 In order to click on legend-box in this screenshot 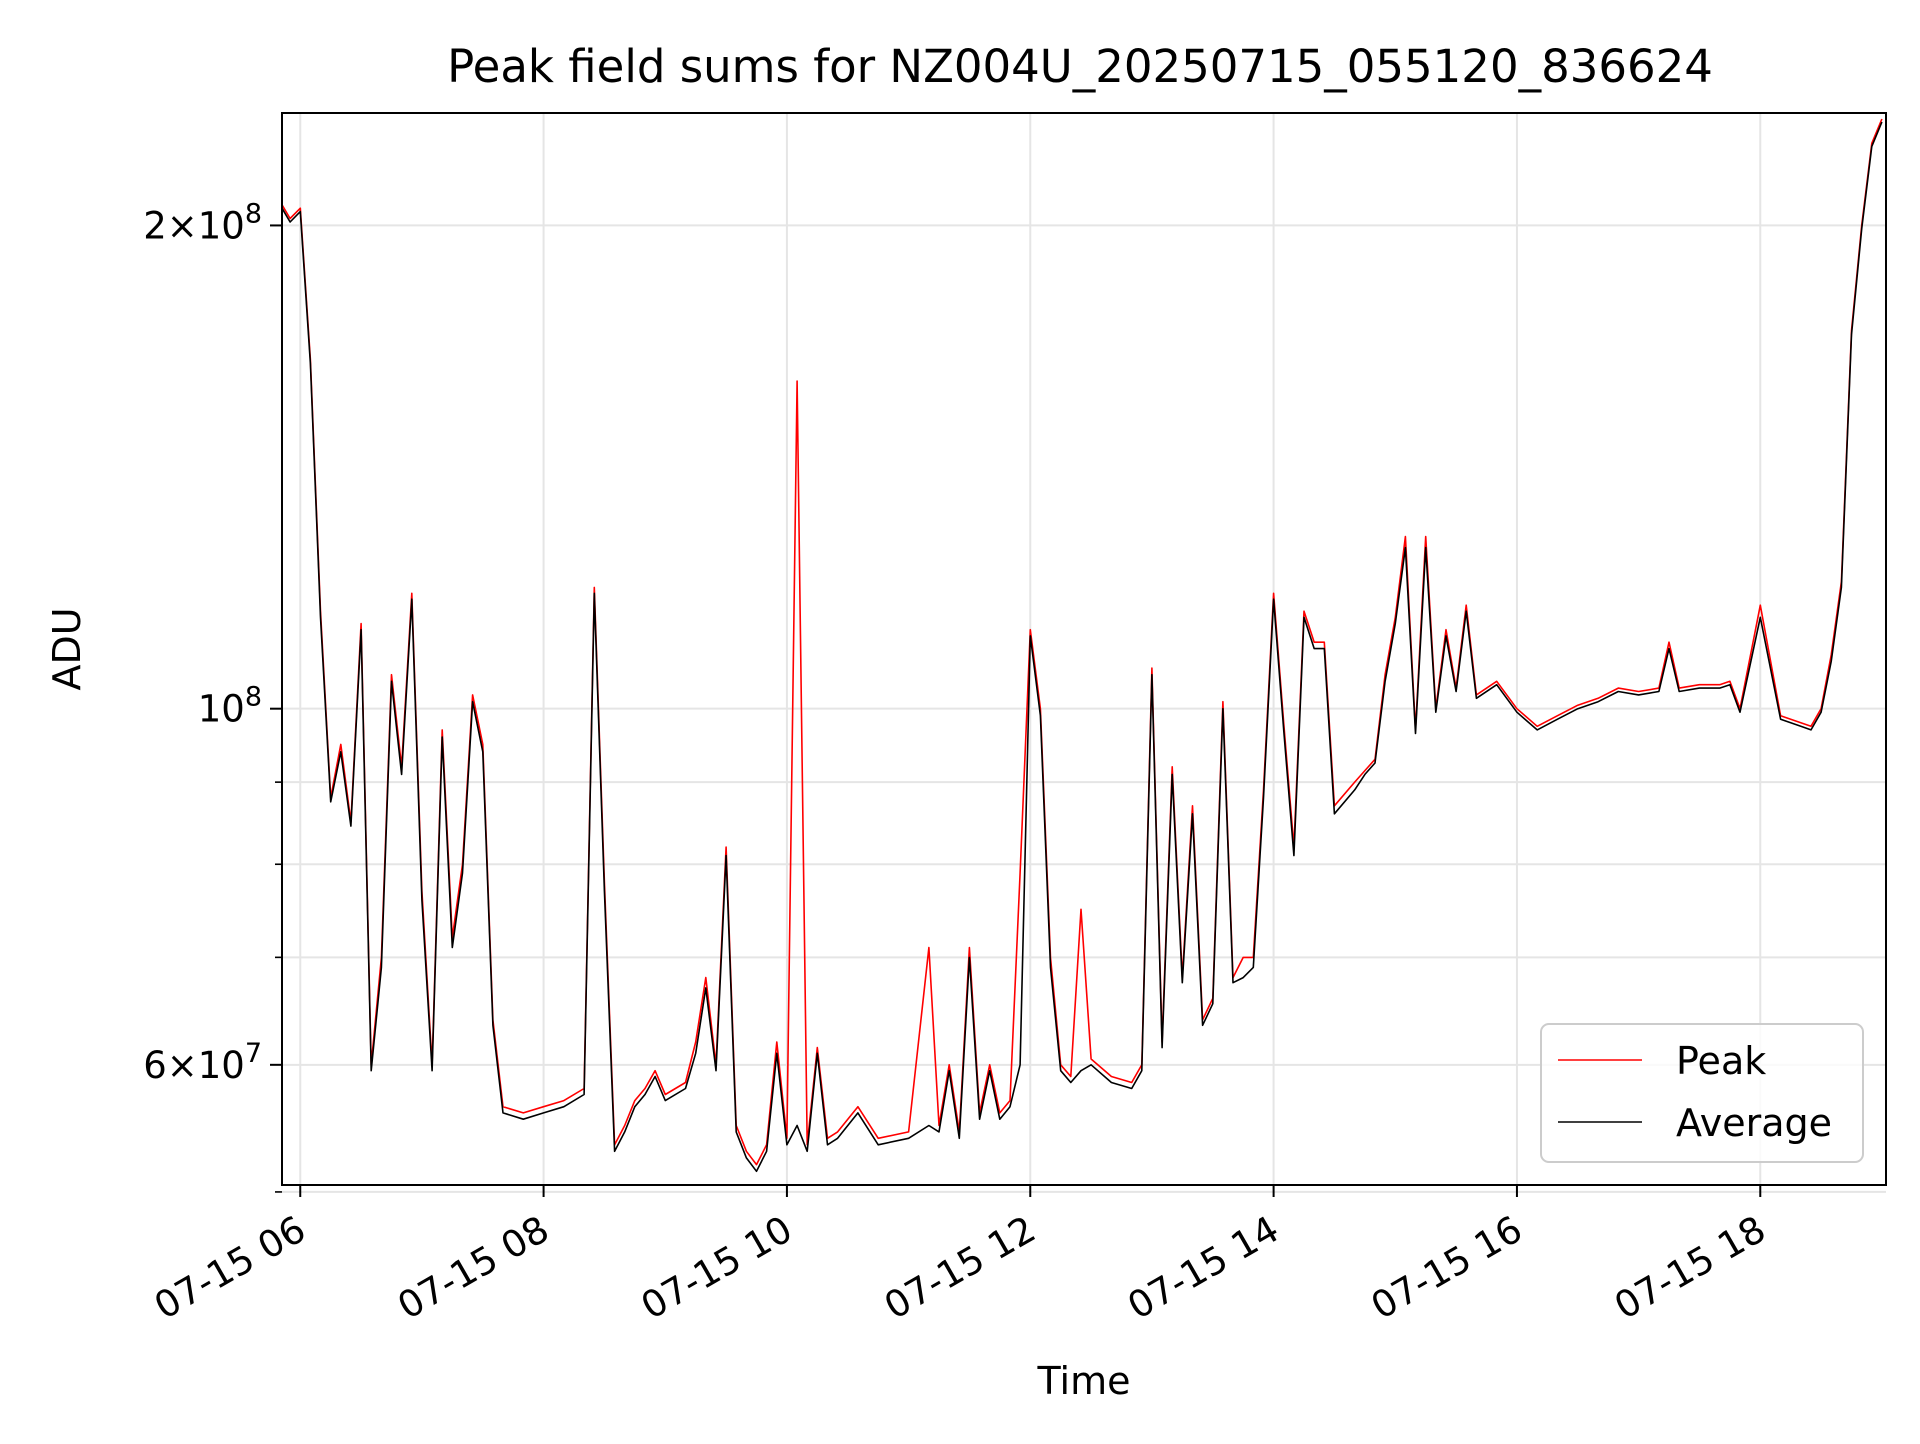, I will do `click(1702, 1093)`.